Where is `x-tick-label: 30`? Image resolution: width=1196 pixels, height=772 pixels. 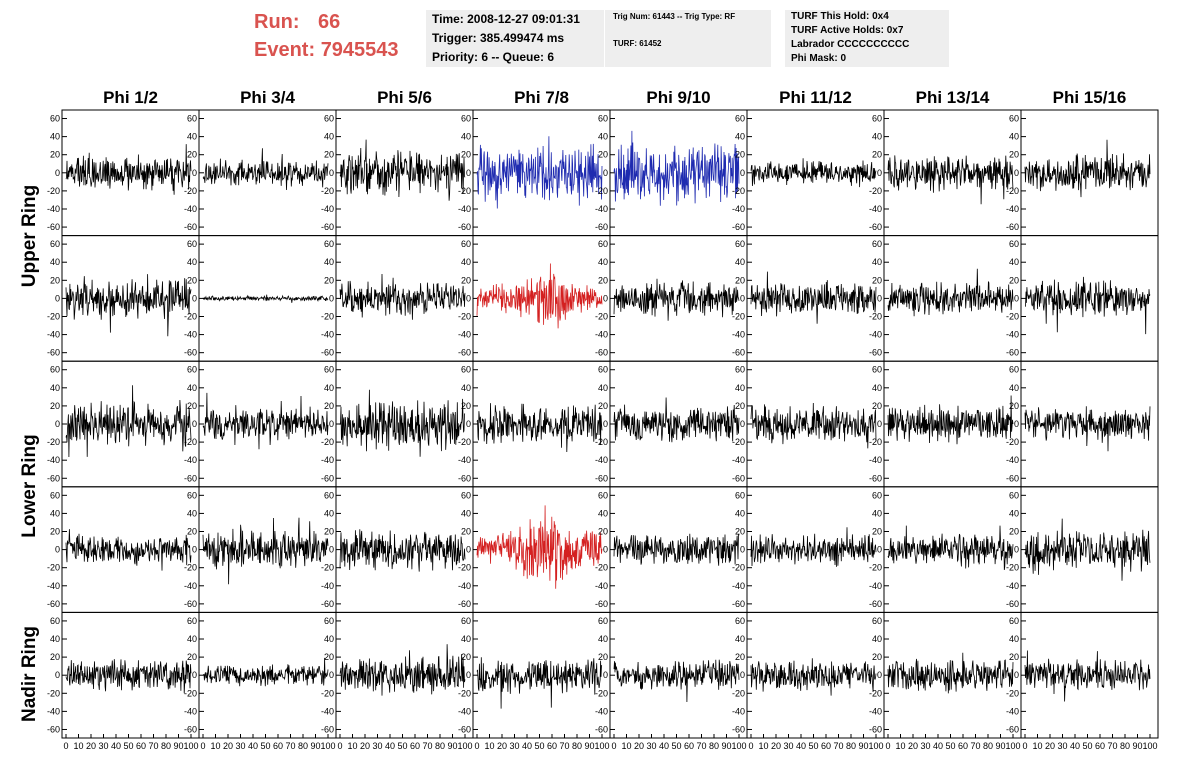 x-tick-label: 30 is located at coordinates (103, 746).